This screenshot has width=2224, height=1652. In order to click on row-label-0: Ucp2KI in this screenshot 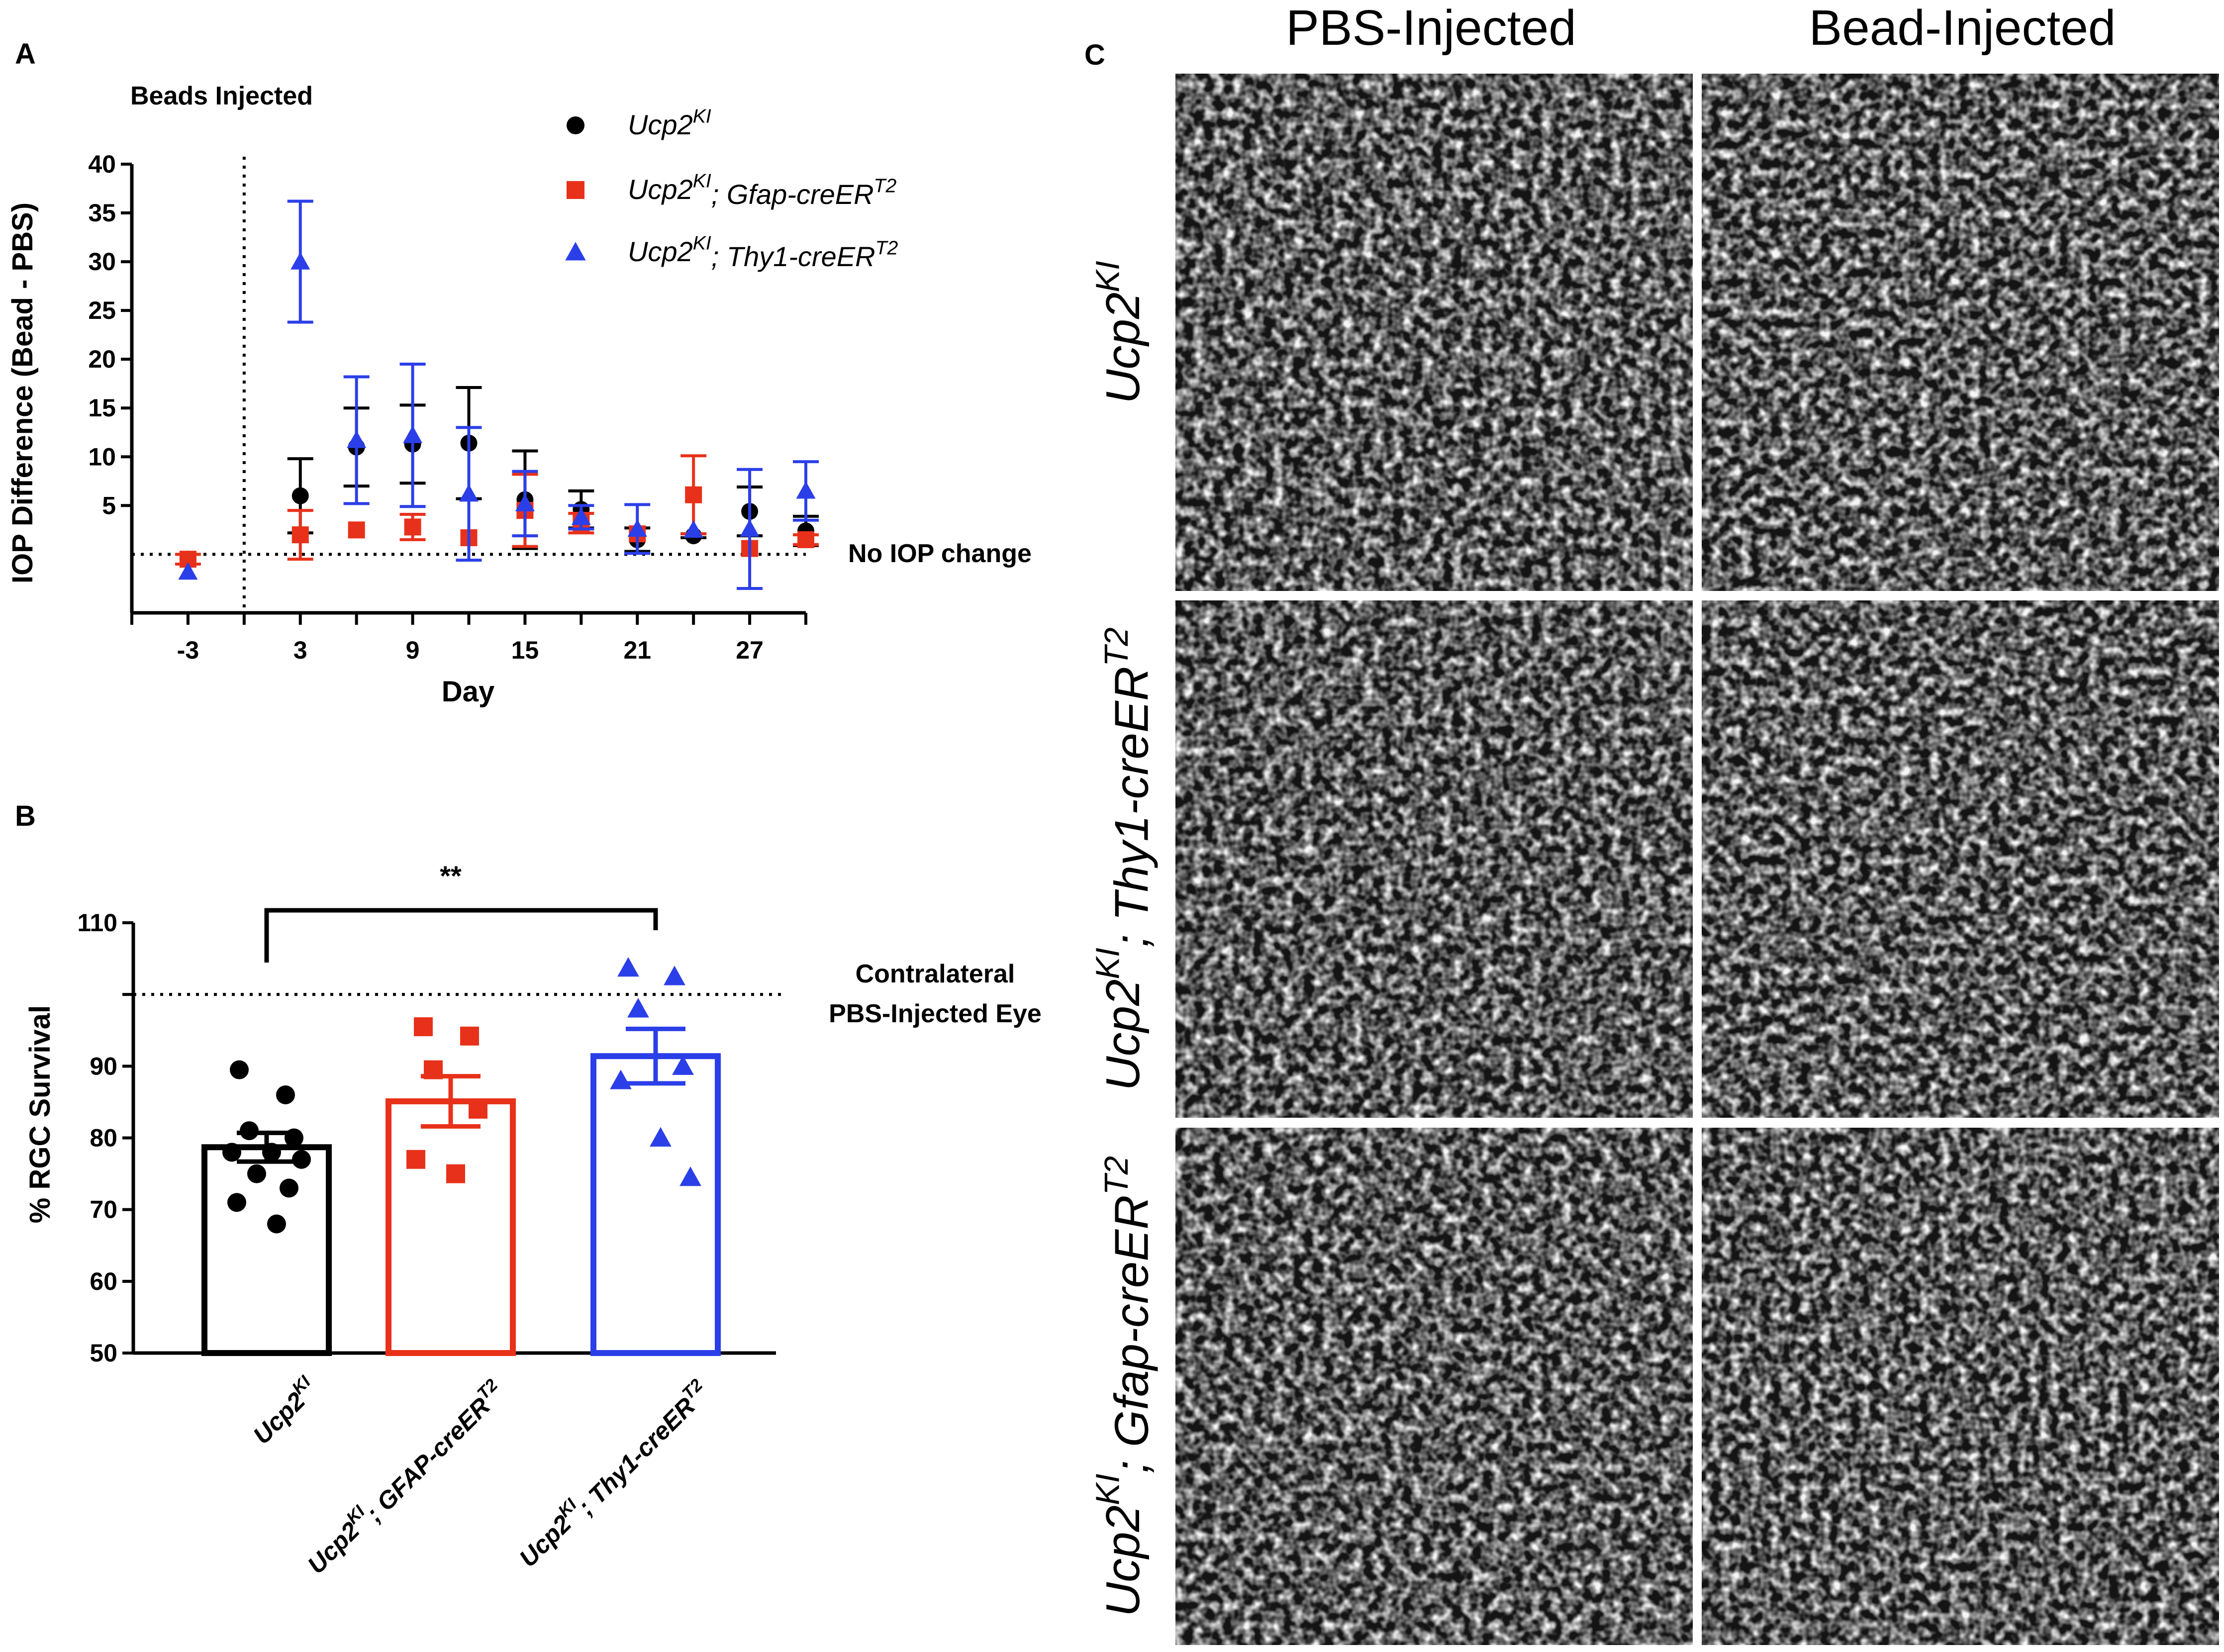, I will do `click(1119, 332)`.